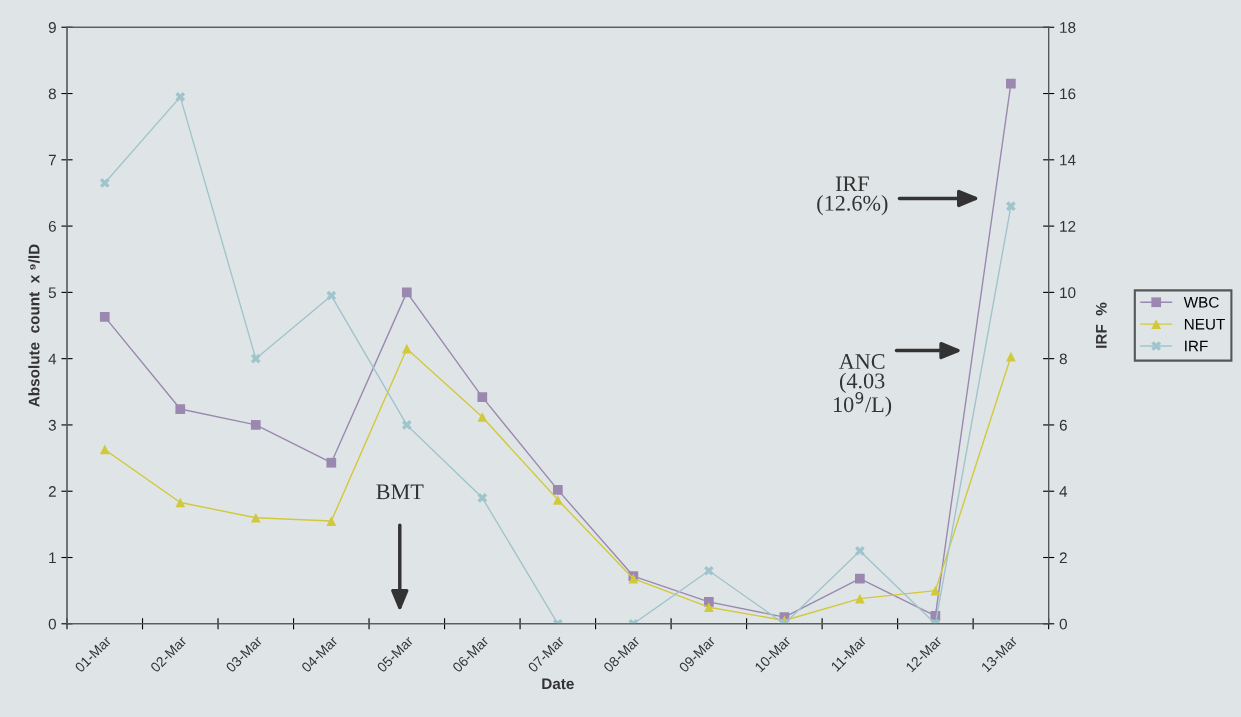 The height and width of the screenshot is (717, 1241). Describe the element at coordinates (862, 385) in the screenshot. I see `annotation: ANC (4.03 10$^{9}$/L)` at that location.